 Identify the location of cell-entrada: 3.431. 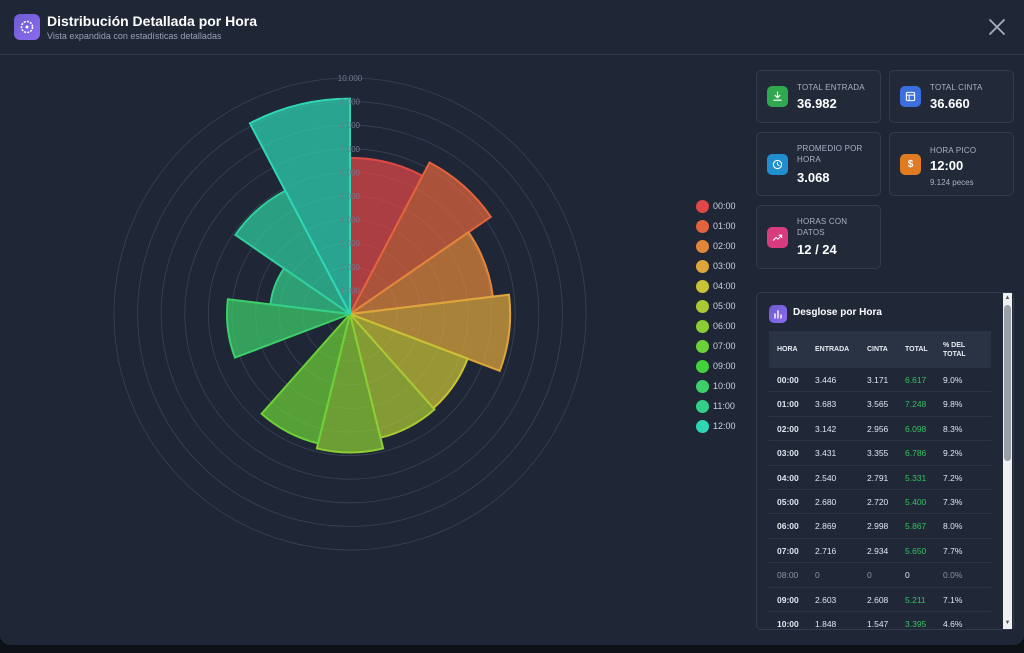
(826, 453).